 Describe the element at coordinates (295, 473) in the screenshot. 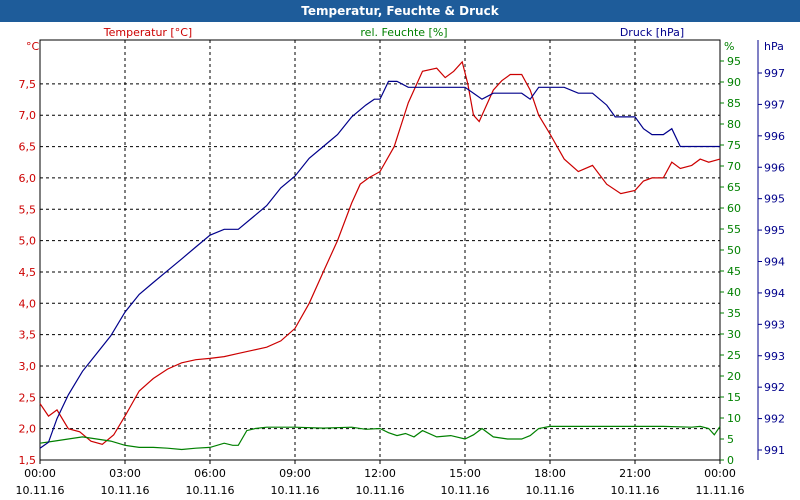

I see `time-tick-label-3: 09:00` at that location.